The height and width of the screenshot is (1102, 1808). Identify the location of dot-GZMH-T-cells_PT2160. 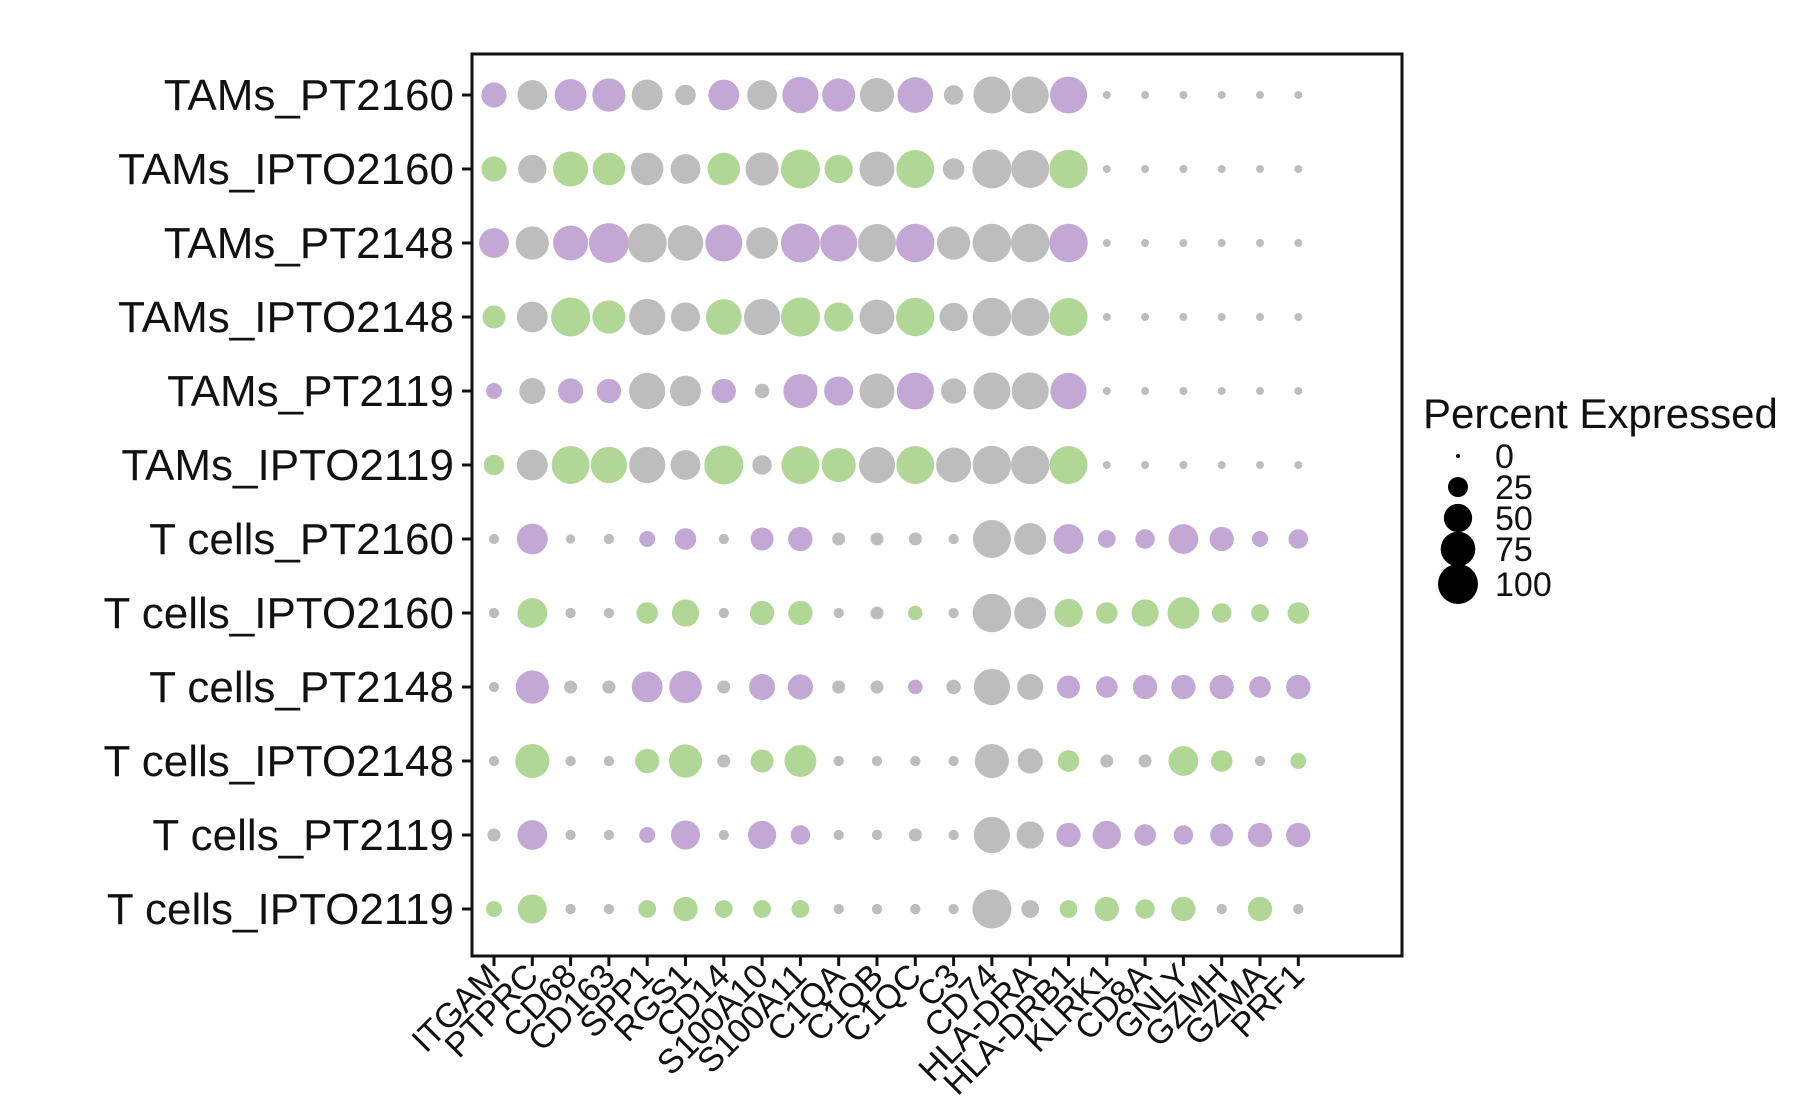
(1221, 539).